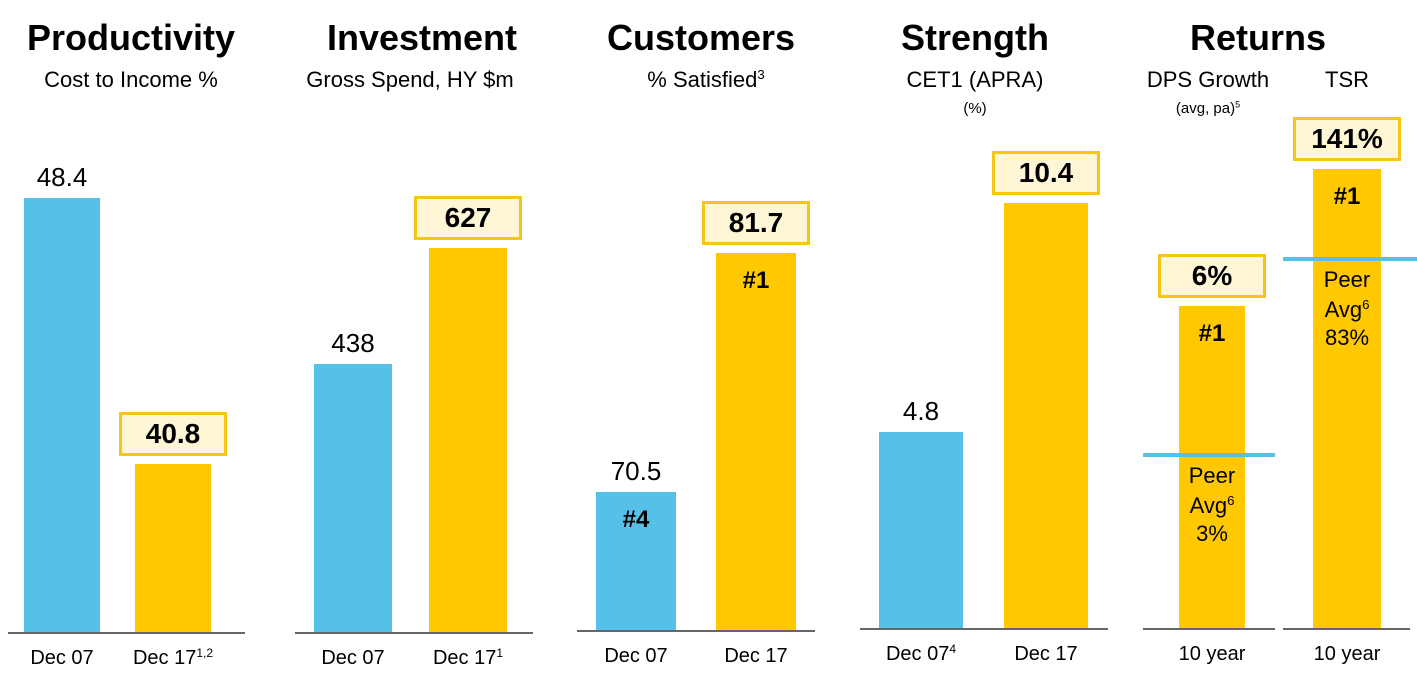  I want to click on x-tick-label: Dec 171, so click(468, 658).